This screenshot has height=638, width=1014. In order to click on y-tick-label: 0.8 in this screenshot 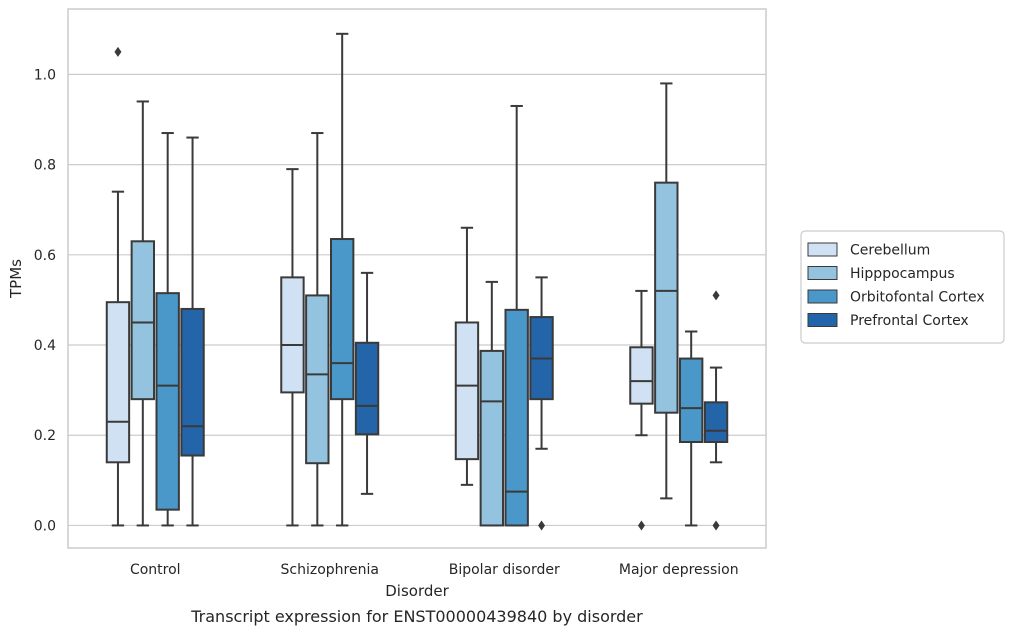, I will do `click(45, 166)`.